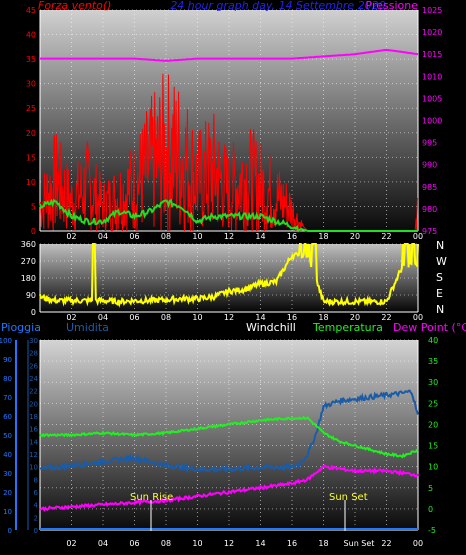 The height and width of the screenshot is (555, 466). I want to click on rain-axis-tick: 90, so click(7, 360).